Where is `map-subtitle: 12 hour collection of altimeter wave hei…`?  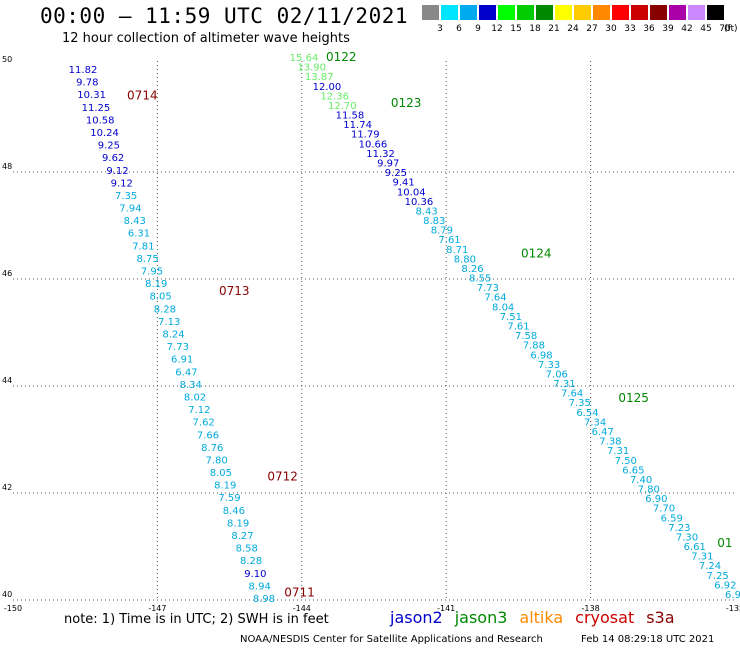 map-subtitle: 12 hour collection of altimeter wave hei… is located at coordinates (206, 38).